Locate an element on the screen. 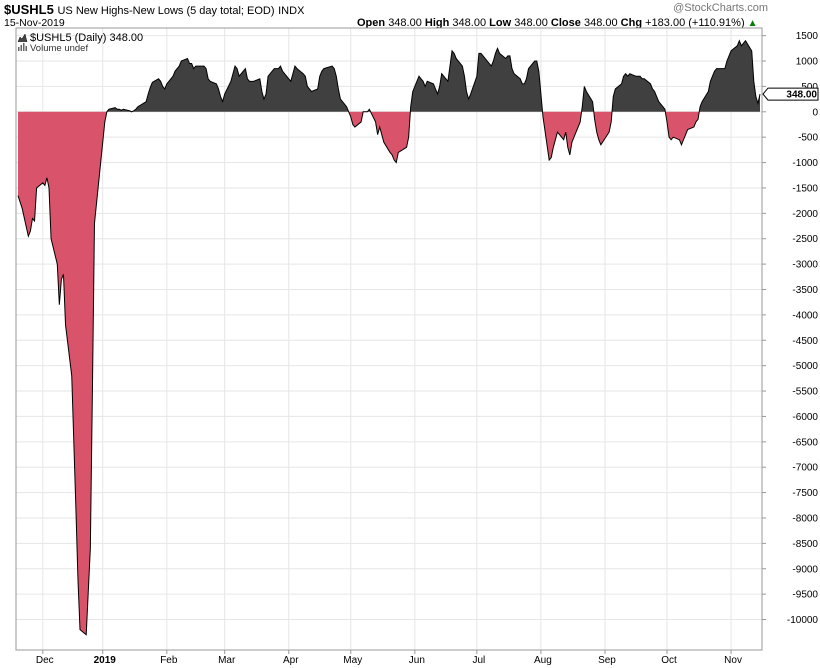 Image resolution: width=820 pixels, height=668 pixels. x-tick-label: Sep is located at coordinates (607, 660).